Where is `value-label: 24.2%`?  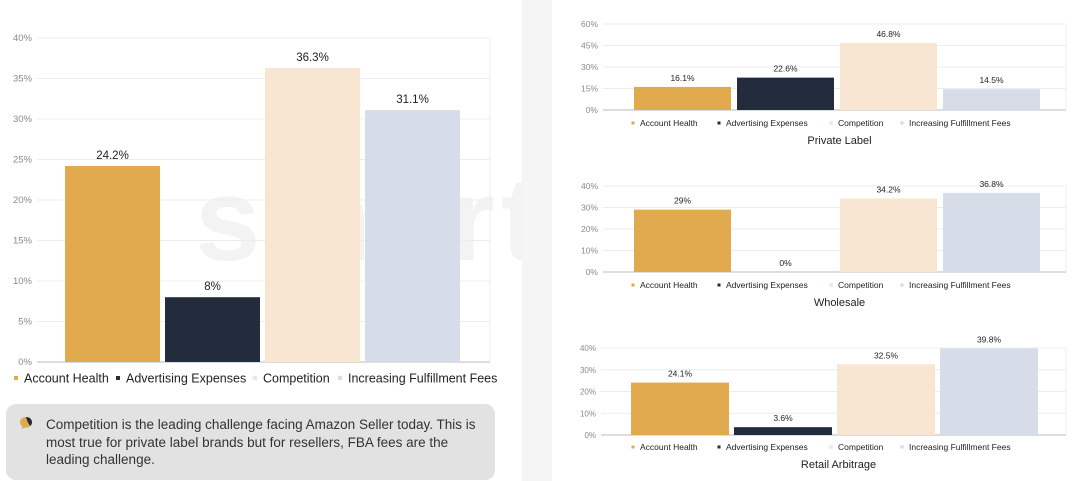 value-label: 24.2% is located at coordinates (112, 156).